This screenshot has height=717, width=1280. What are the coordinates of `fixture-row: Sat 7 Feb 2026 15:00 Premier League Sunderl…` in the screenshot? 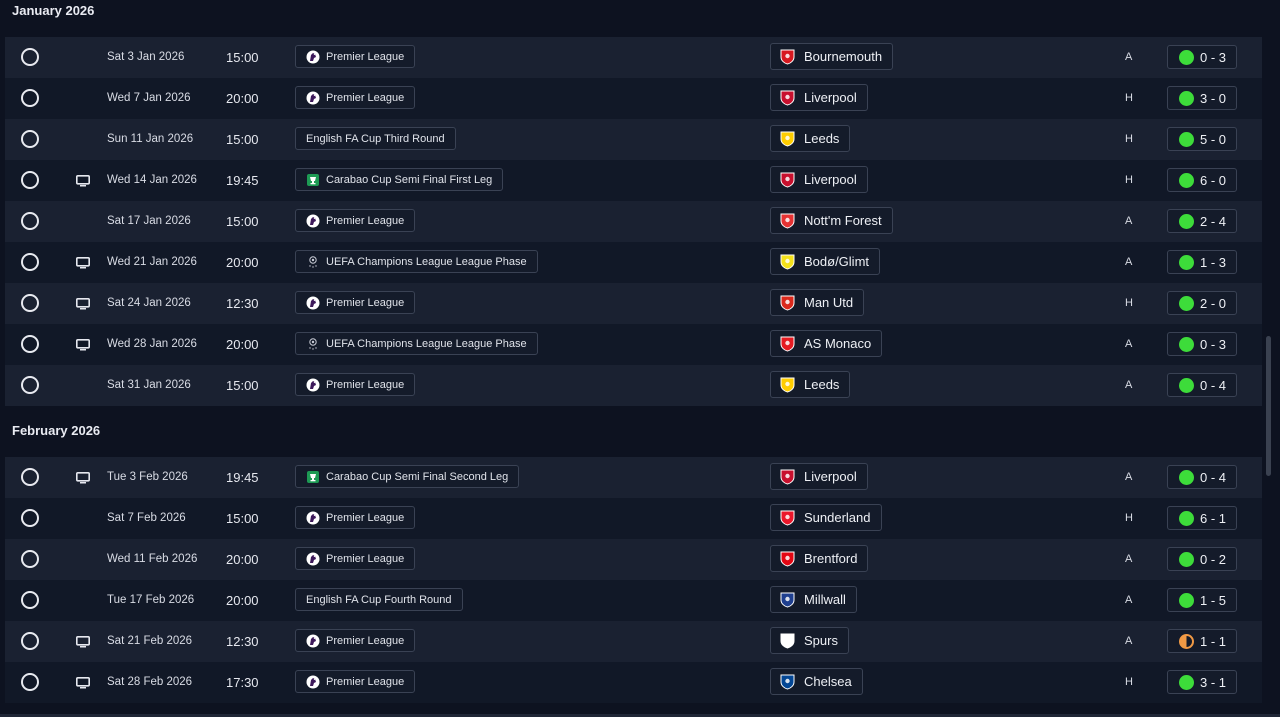 It's located at (633, 518).